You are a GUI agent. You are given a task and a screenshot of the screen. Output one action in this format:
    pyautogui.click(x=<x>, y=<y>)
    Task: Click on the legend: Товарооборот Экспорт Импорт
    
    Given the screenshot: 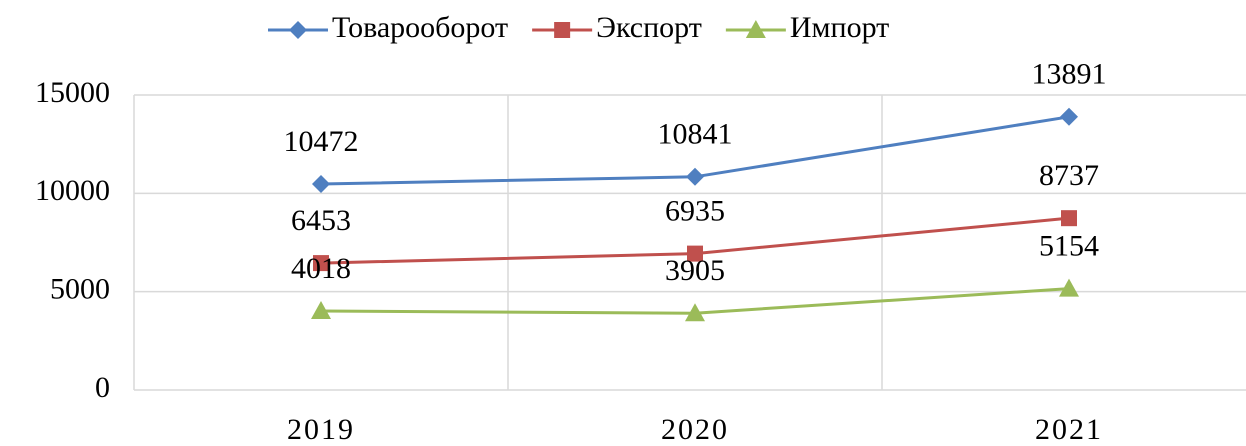 What is the action you would take?
    pyautogui.click(x=578, y=27)
    